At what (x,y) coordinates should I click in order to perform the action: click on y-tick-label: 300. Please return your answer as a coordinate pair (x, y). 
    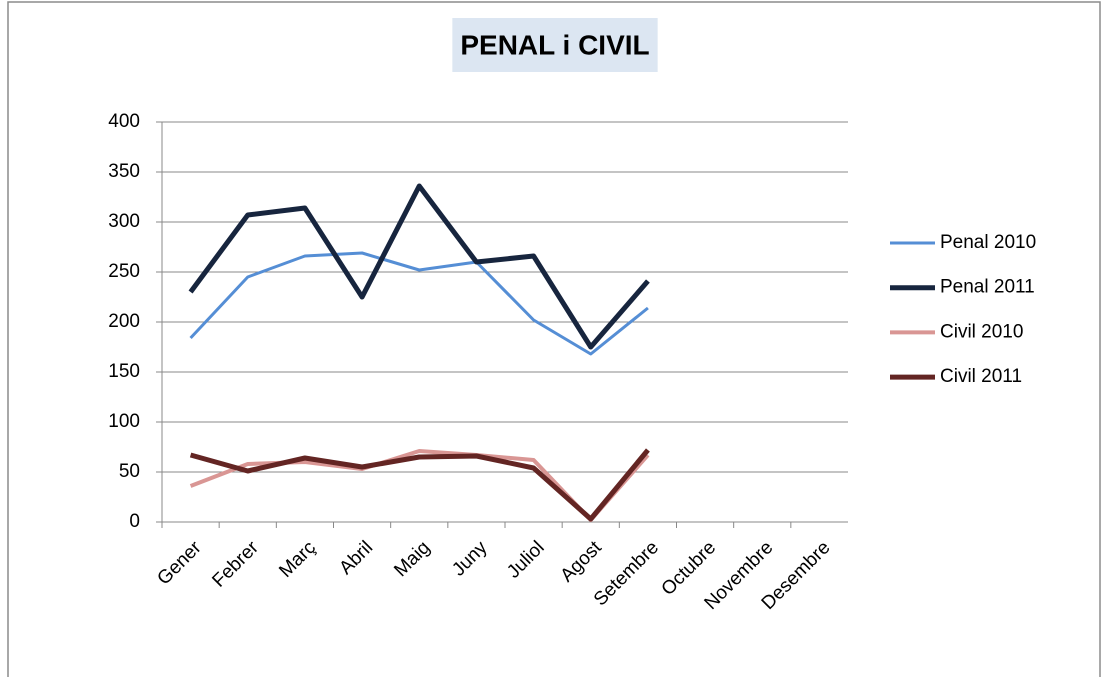
    Looking at the image, I should click on (124, 221).